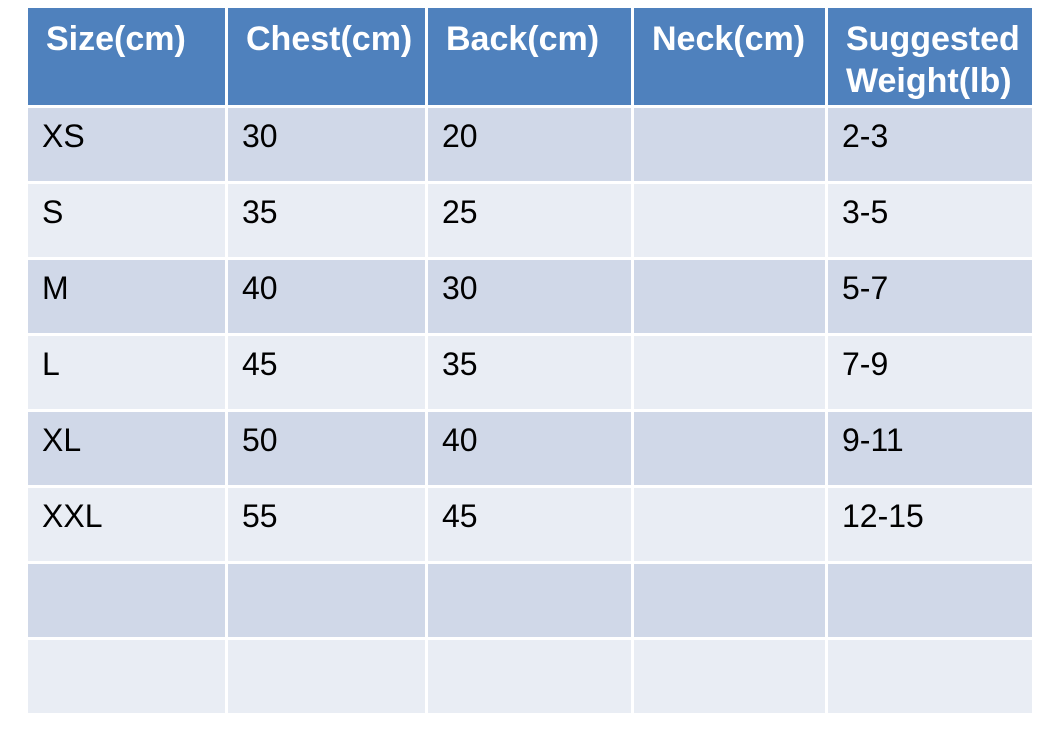  Describe the element at coordinates (930, 448) in the screenshot. I see `cell-weight: 9-11` at that location.